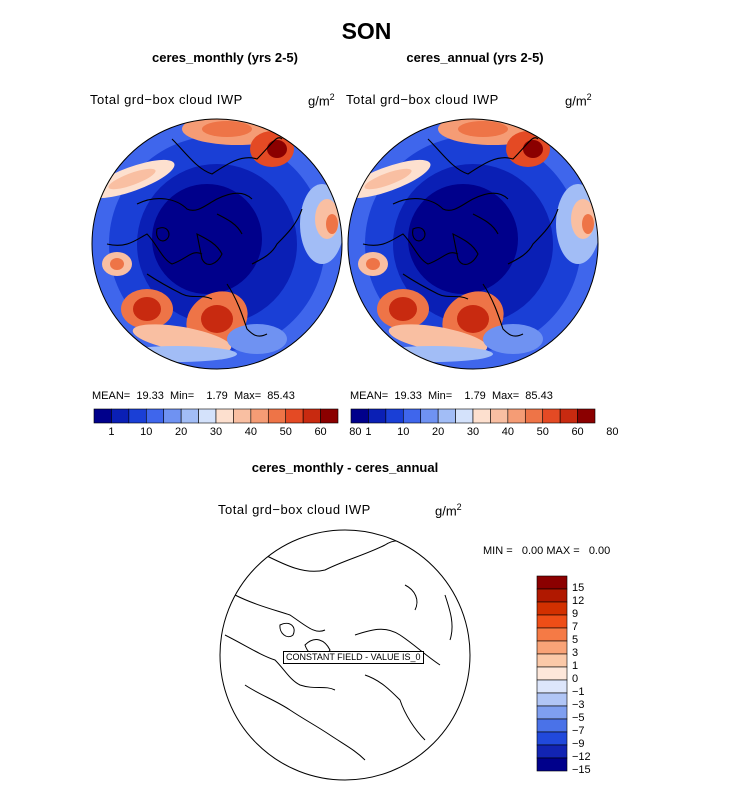 Image resolution: width=733 pixels, height=789 pixels. What do you see at coordinates (581, 757) in the screenshot?
I see `colorbar-level-label: −12` at bounding box center [581, 757].